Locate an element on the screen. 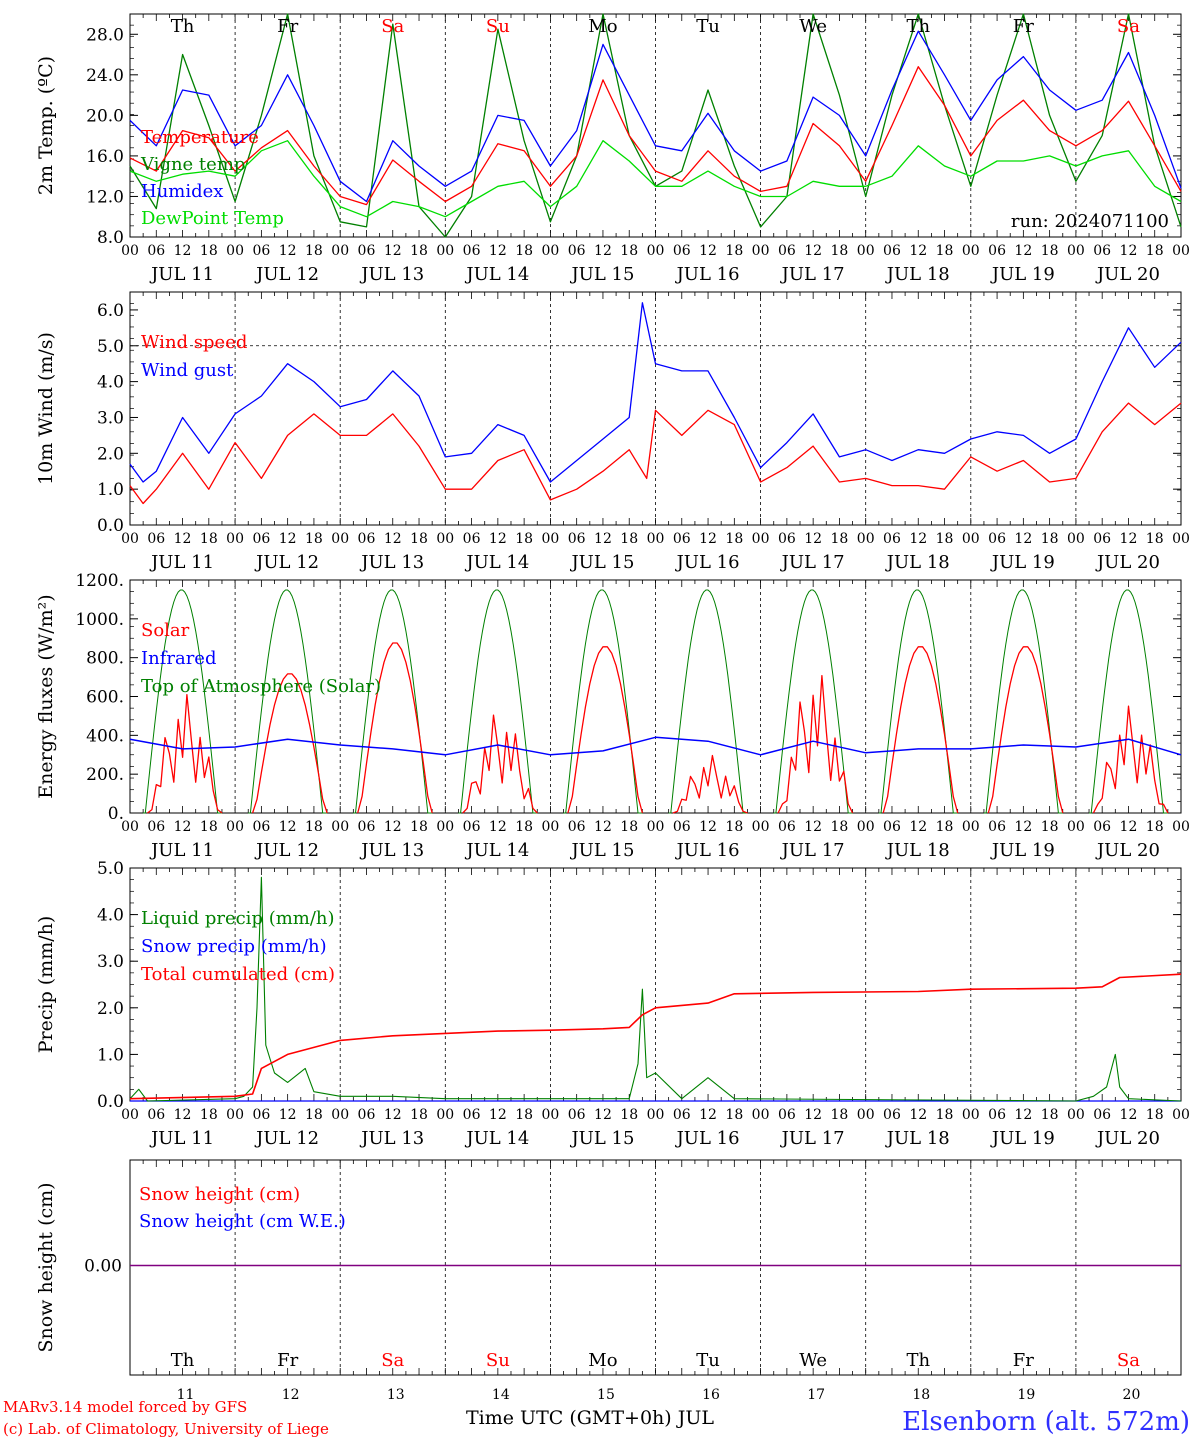 The image size is (1194, 1440). run-label: run: 2024071100 is located at coordinates (1090, 221).